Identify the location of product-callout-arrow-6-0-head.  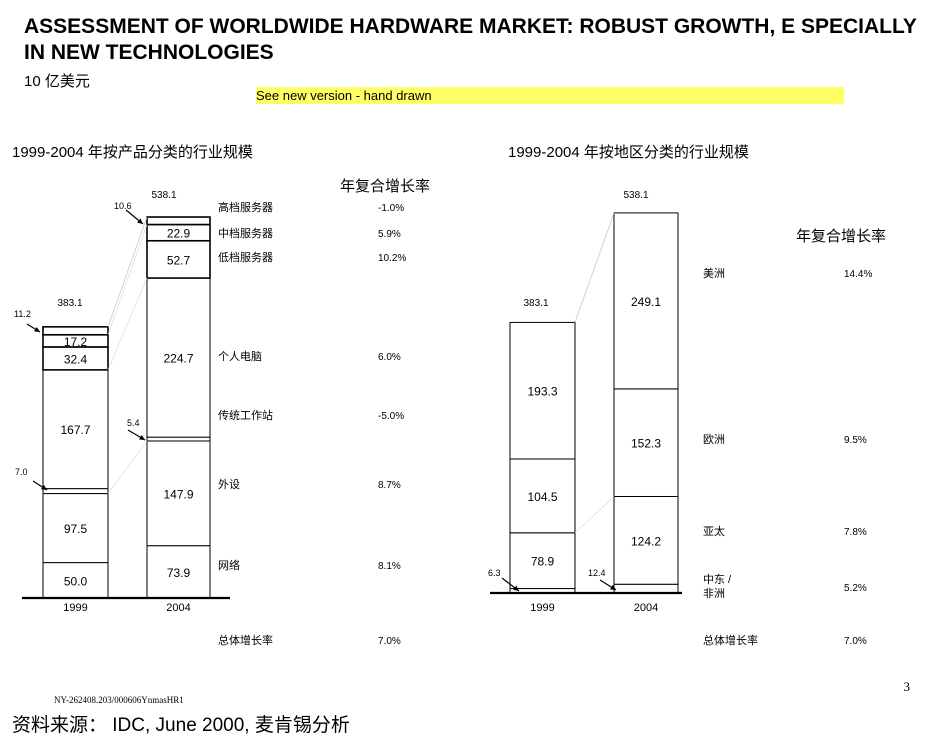
(37, 329).